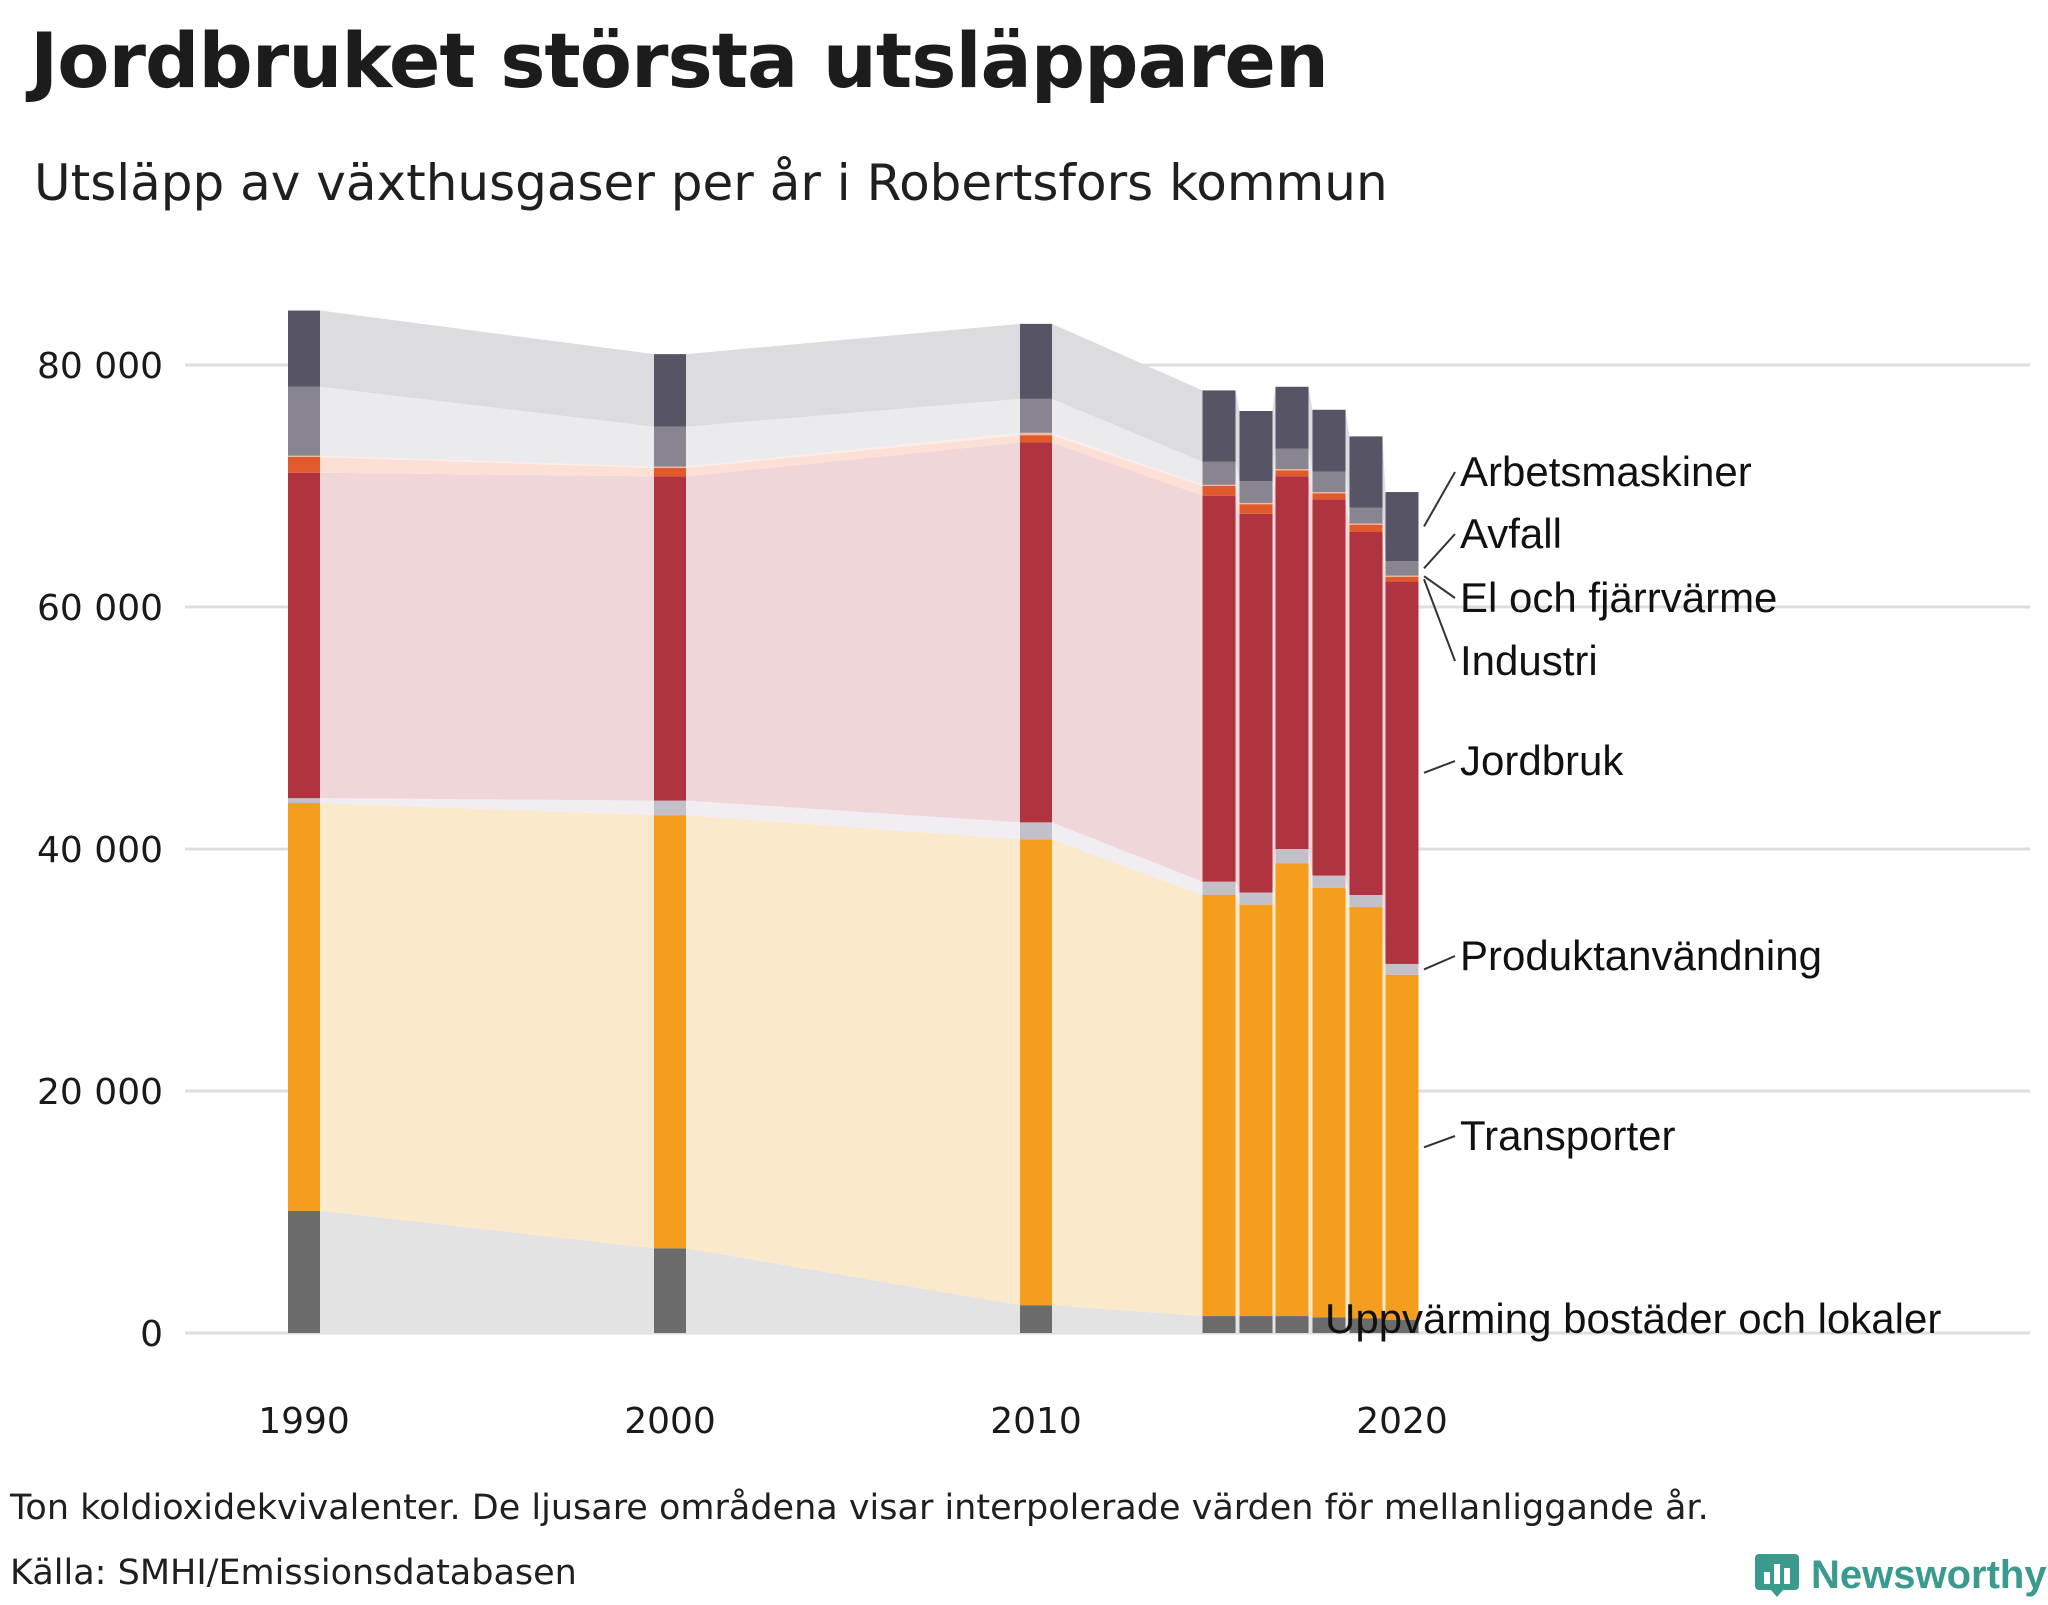  What do you see at coordinates (1529, 660) in the screenshot?
I see `series-label: Industri` at bounding box center [1529, 660].